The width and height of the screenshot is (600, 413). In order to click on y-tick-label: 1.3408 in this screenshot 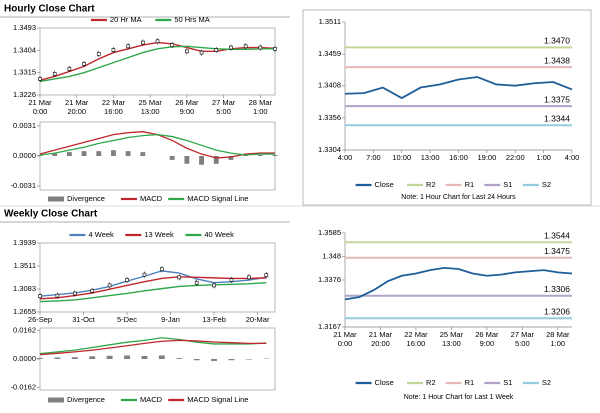, I will do `click(329, 85)`.